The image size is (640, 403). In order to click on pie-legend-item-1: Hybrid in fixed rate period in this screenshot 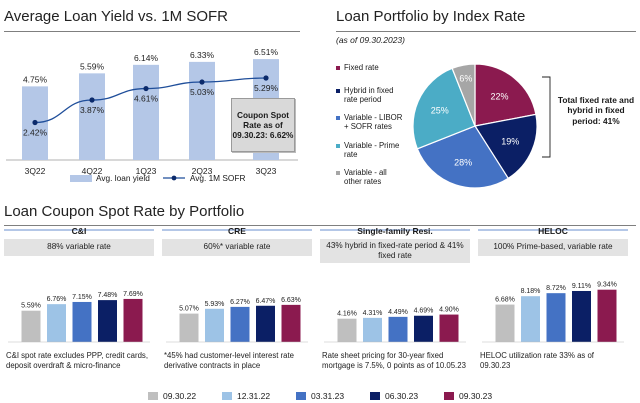, I will do `click(371, 95)`.